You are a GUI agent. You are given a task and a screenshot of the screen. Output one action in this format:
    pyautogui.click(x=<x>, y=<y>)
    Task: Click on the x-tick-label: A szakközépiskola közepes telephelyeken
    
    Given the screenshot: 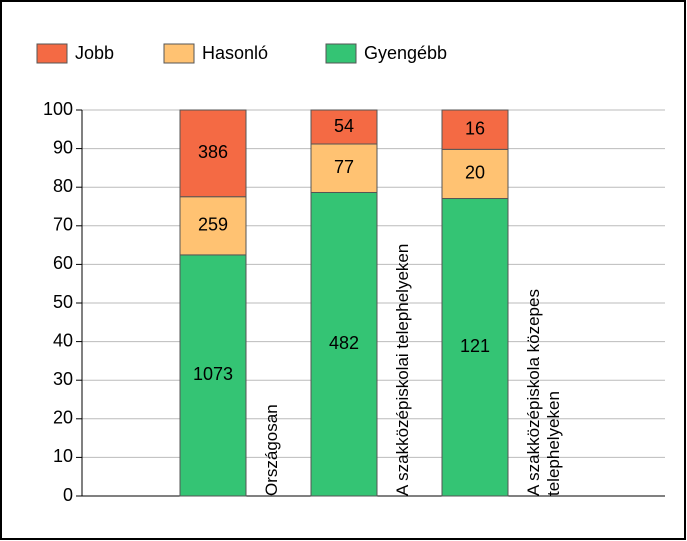 What is the action you would take?
    pyautogui.click(x=543, y=392)
    